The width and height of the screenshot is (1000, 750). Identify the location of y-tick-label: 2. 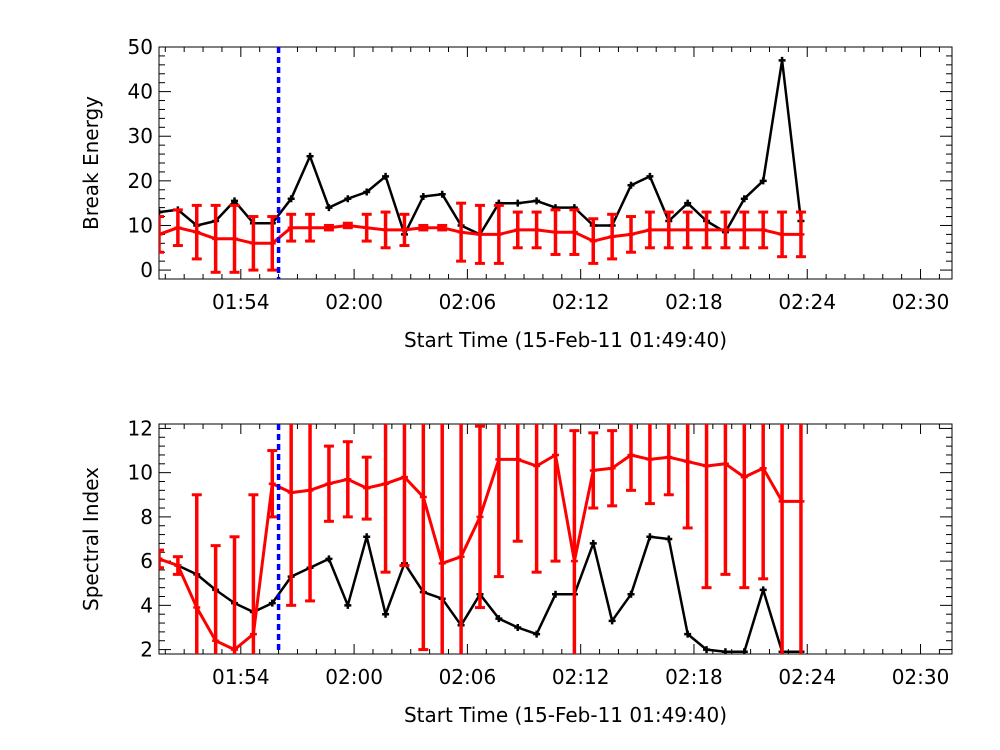
(146, 650).